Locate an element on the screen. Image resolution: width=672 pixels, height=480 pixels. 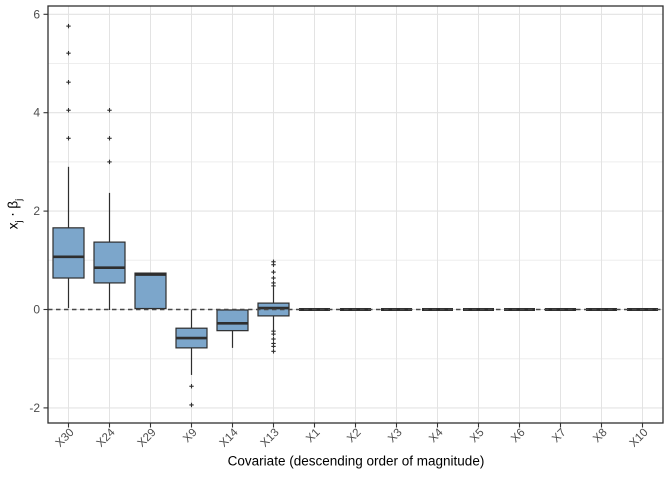
y-axis-title-text: β is located at coordinates (13, 204).